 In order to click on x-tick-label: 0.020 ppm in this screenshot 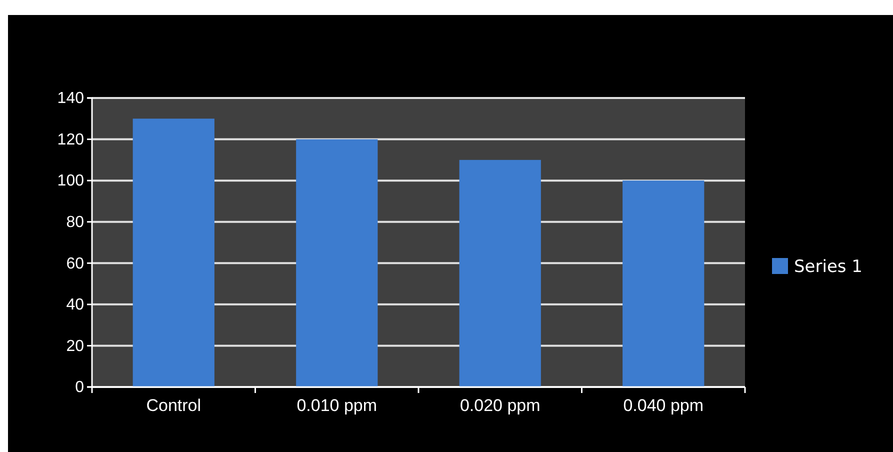, I will do `click(500, 406)`.